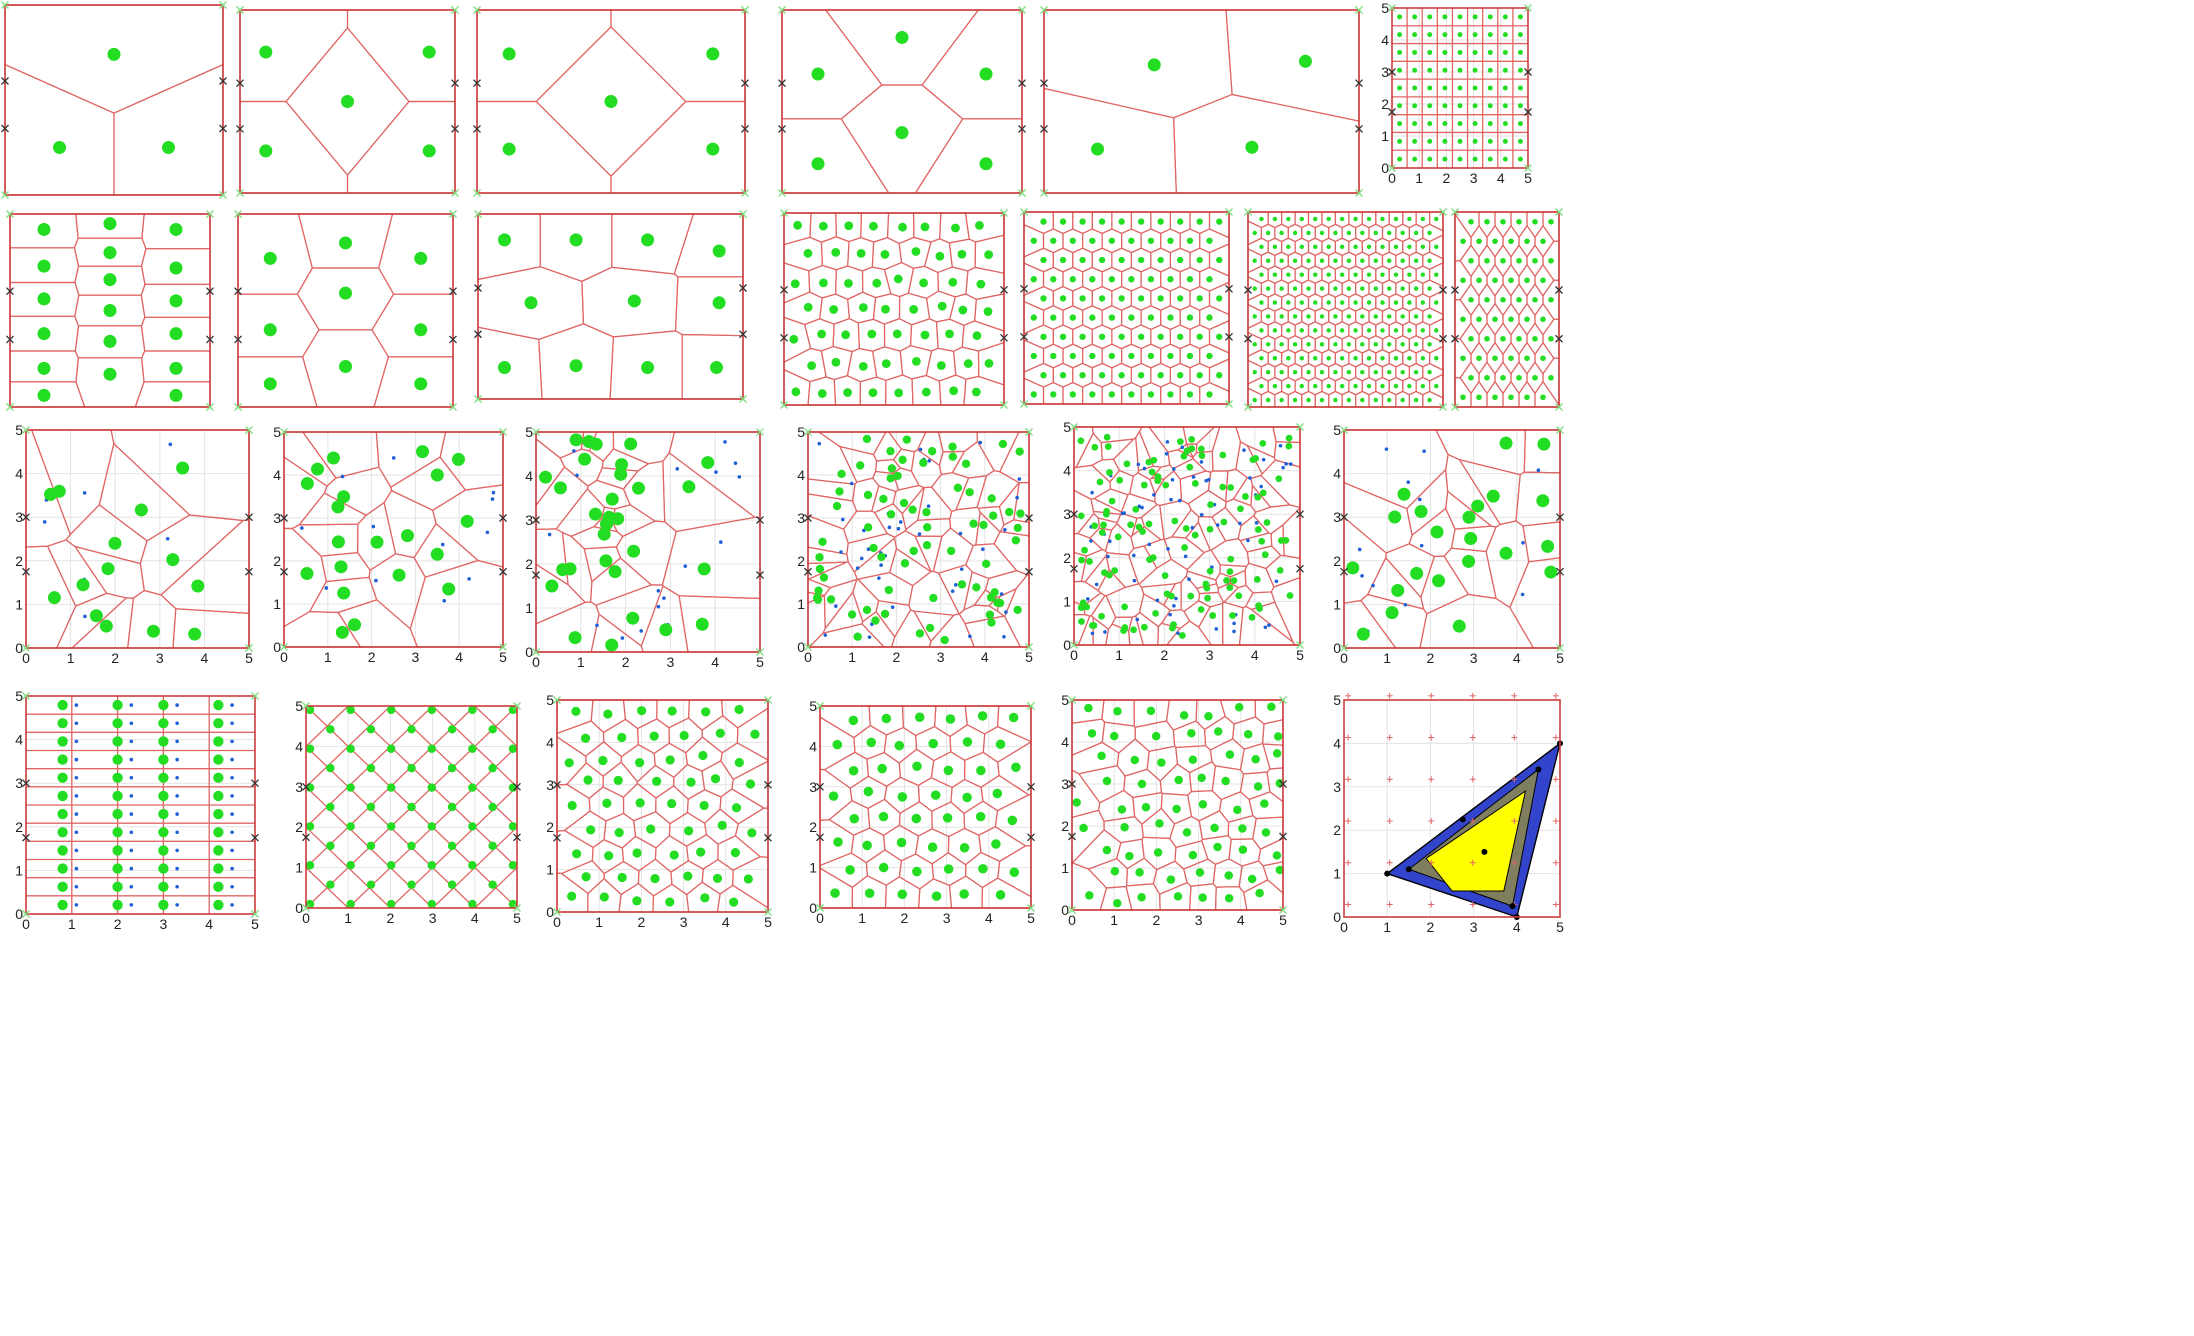  I want to click on panel-frame, so click(1187, 536).